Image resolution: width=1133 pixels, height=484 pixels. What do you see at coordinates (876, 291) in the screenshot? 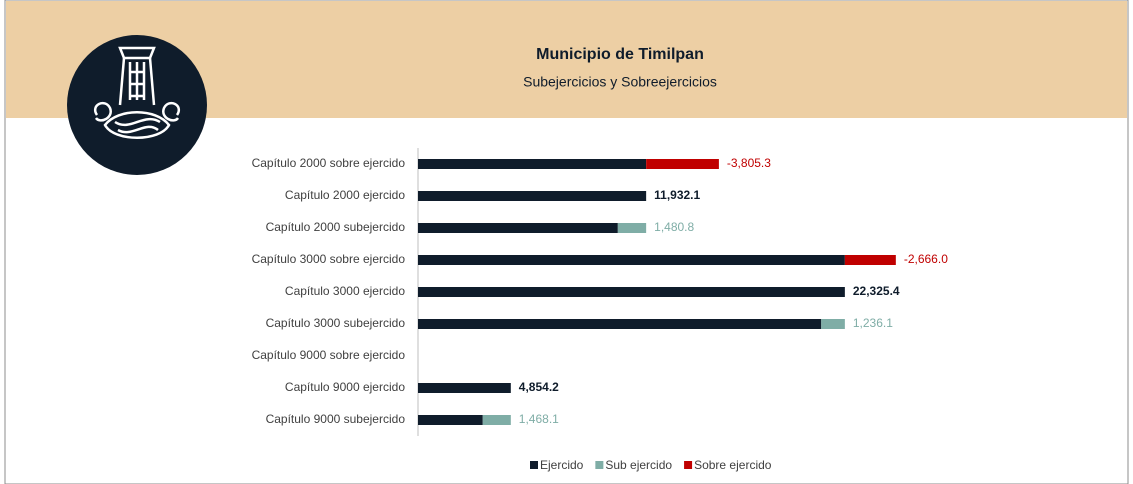
I see `data-label: 22,325.4` at bounding box center [876, 291].